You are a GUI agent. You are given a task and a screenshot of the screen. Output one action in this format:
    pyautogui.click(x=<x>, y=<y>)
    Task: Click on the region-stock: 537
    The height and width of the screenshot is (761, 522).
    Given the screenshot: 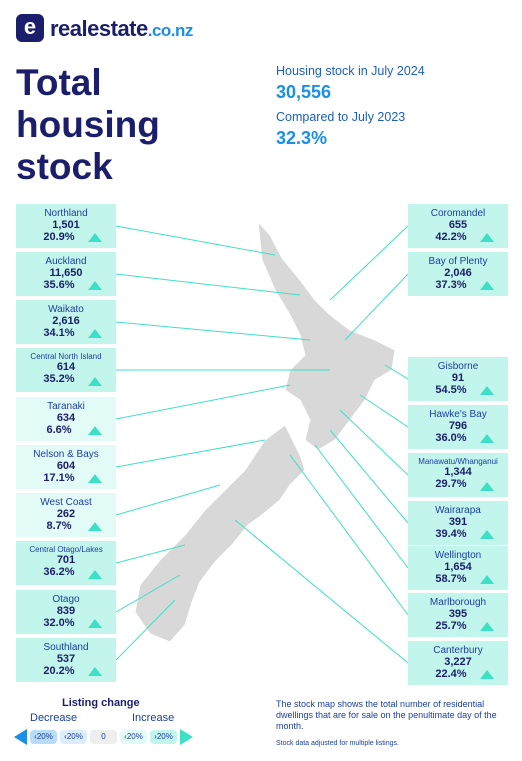 What is the action you would take?
    pyautogui.click(x=66, y=659)
    